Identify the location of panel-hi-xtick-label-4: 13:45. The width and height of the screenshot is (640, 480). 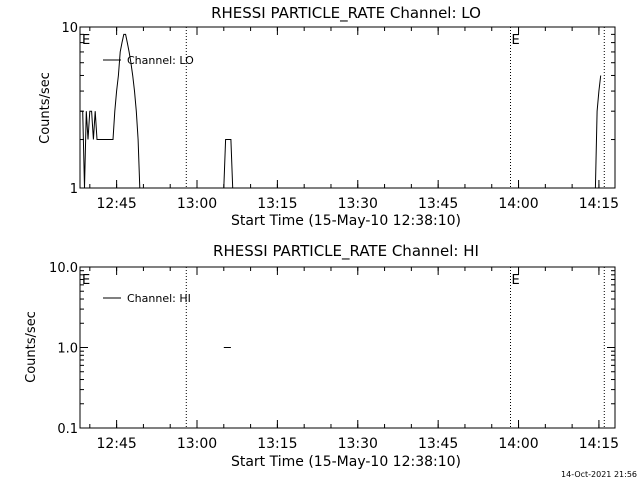
(438, 444).